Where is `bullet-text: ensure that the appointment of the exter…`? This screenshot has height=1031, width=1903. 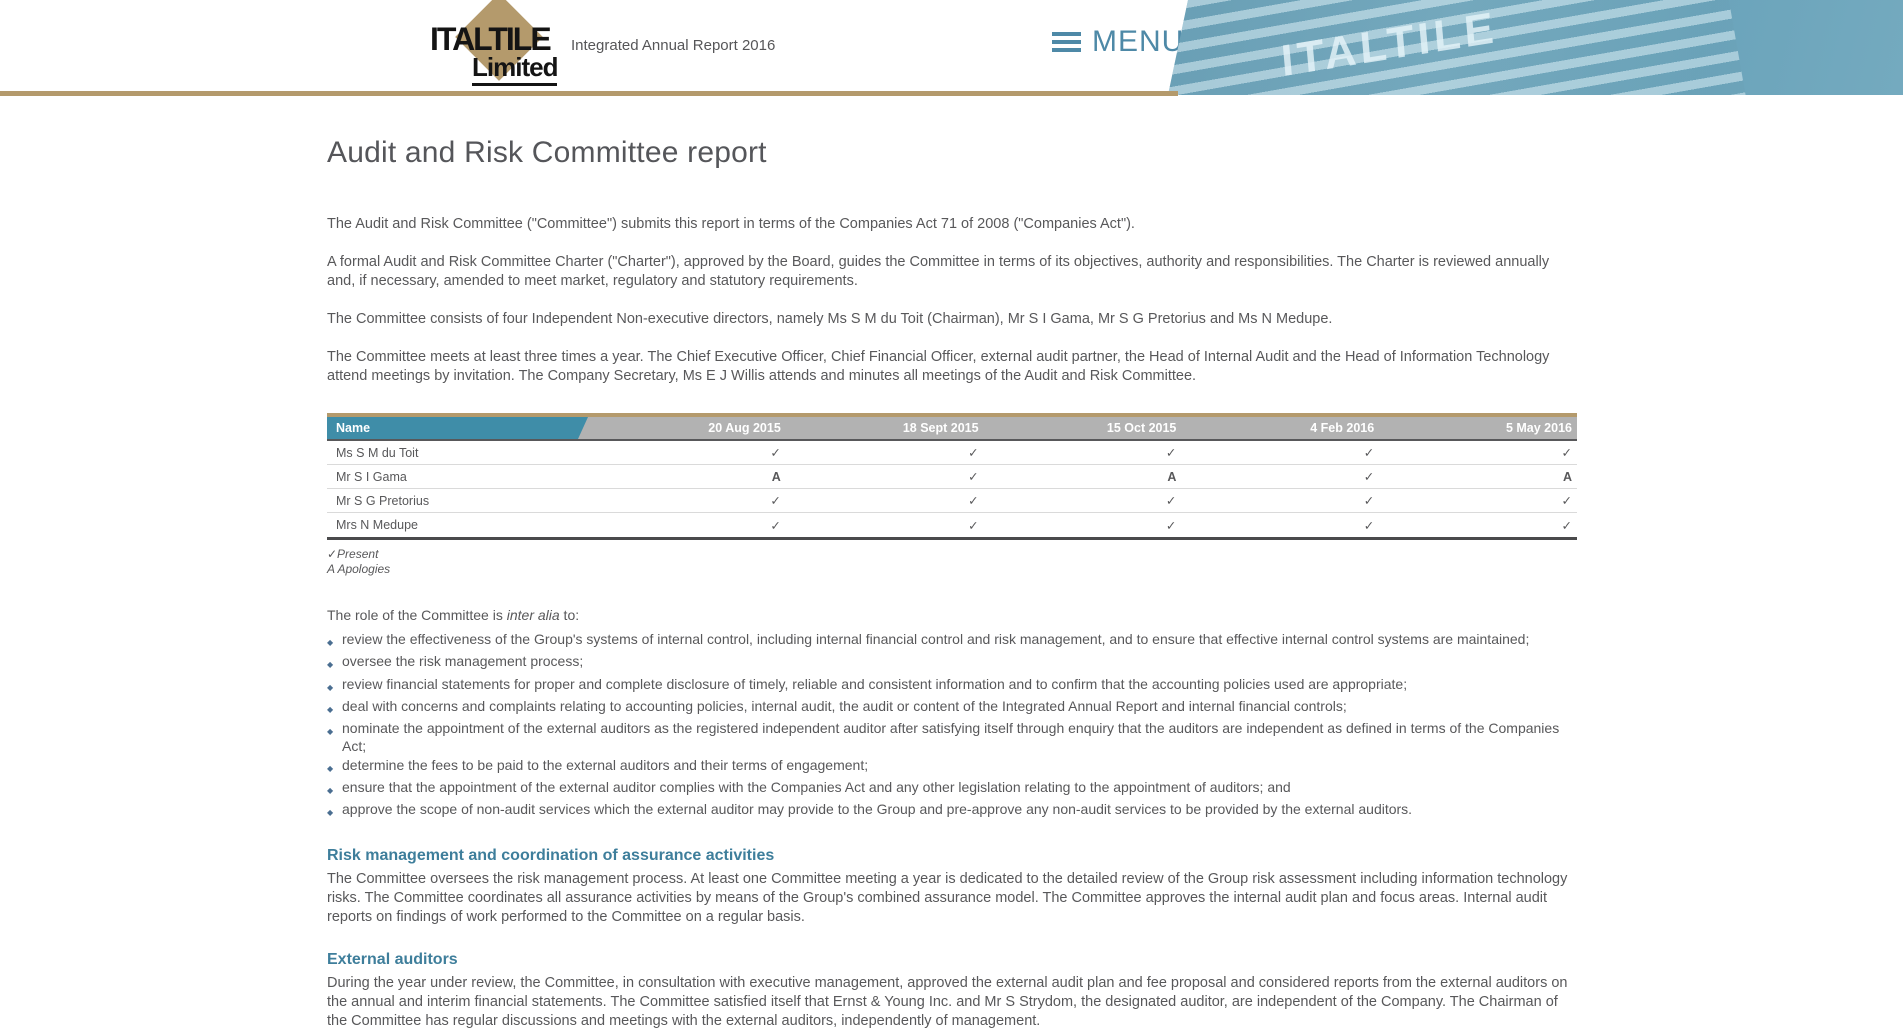
bullet-text: ensure that the appointment of the exter… is located at coordinates (816, 787).